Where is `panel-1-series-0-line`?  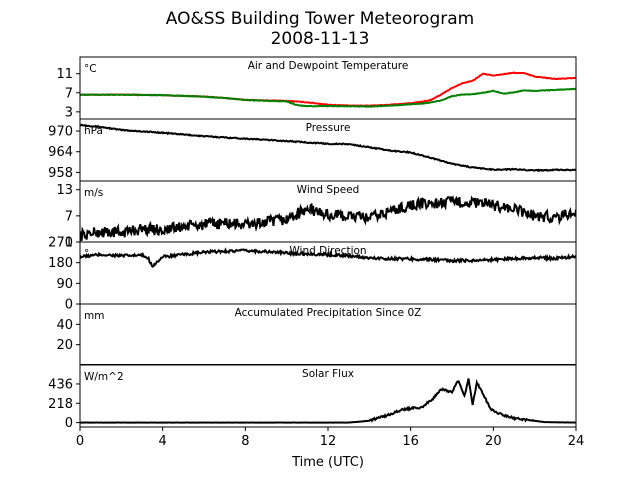 panel-1-series-0-line is located at coordinates (328, 148).